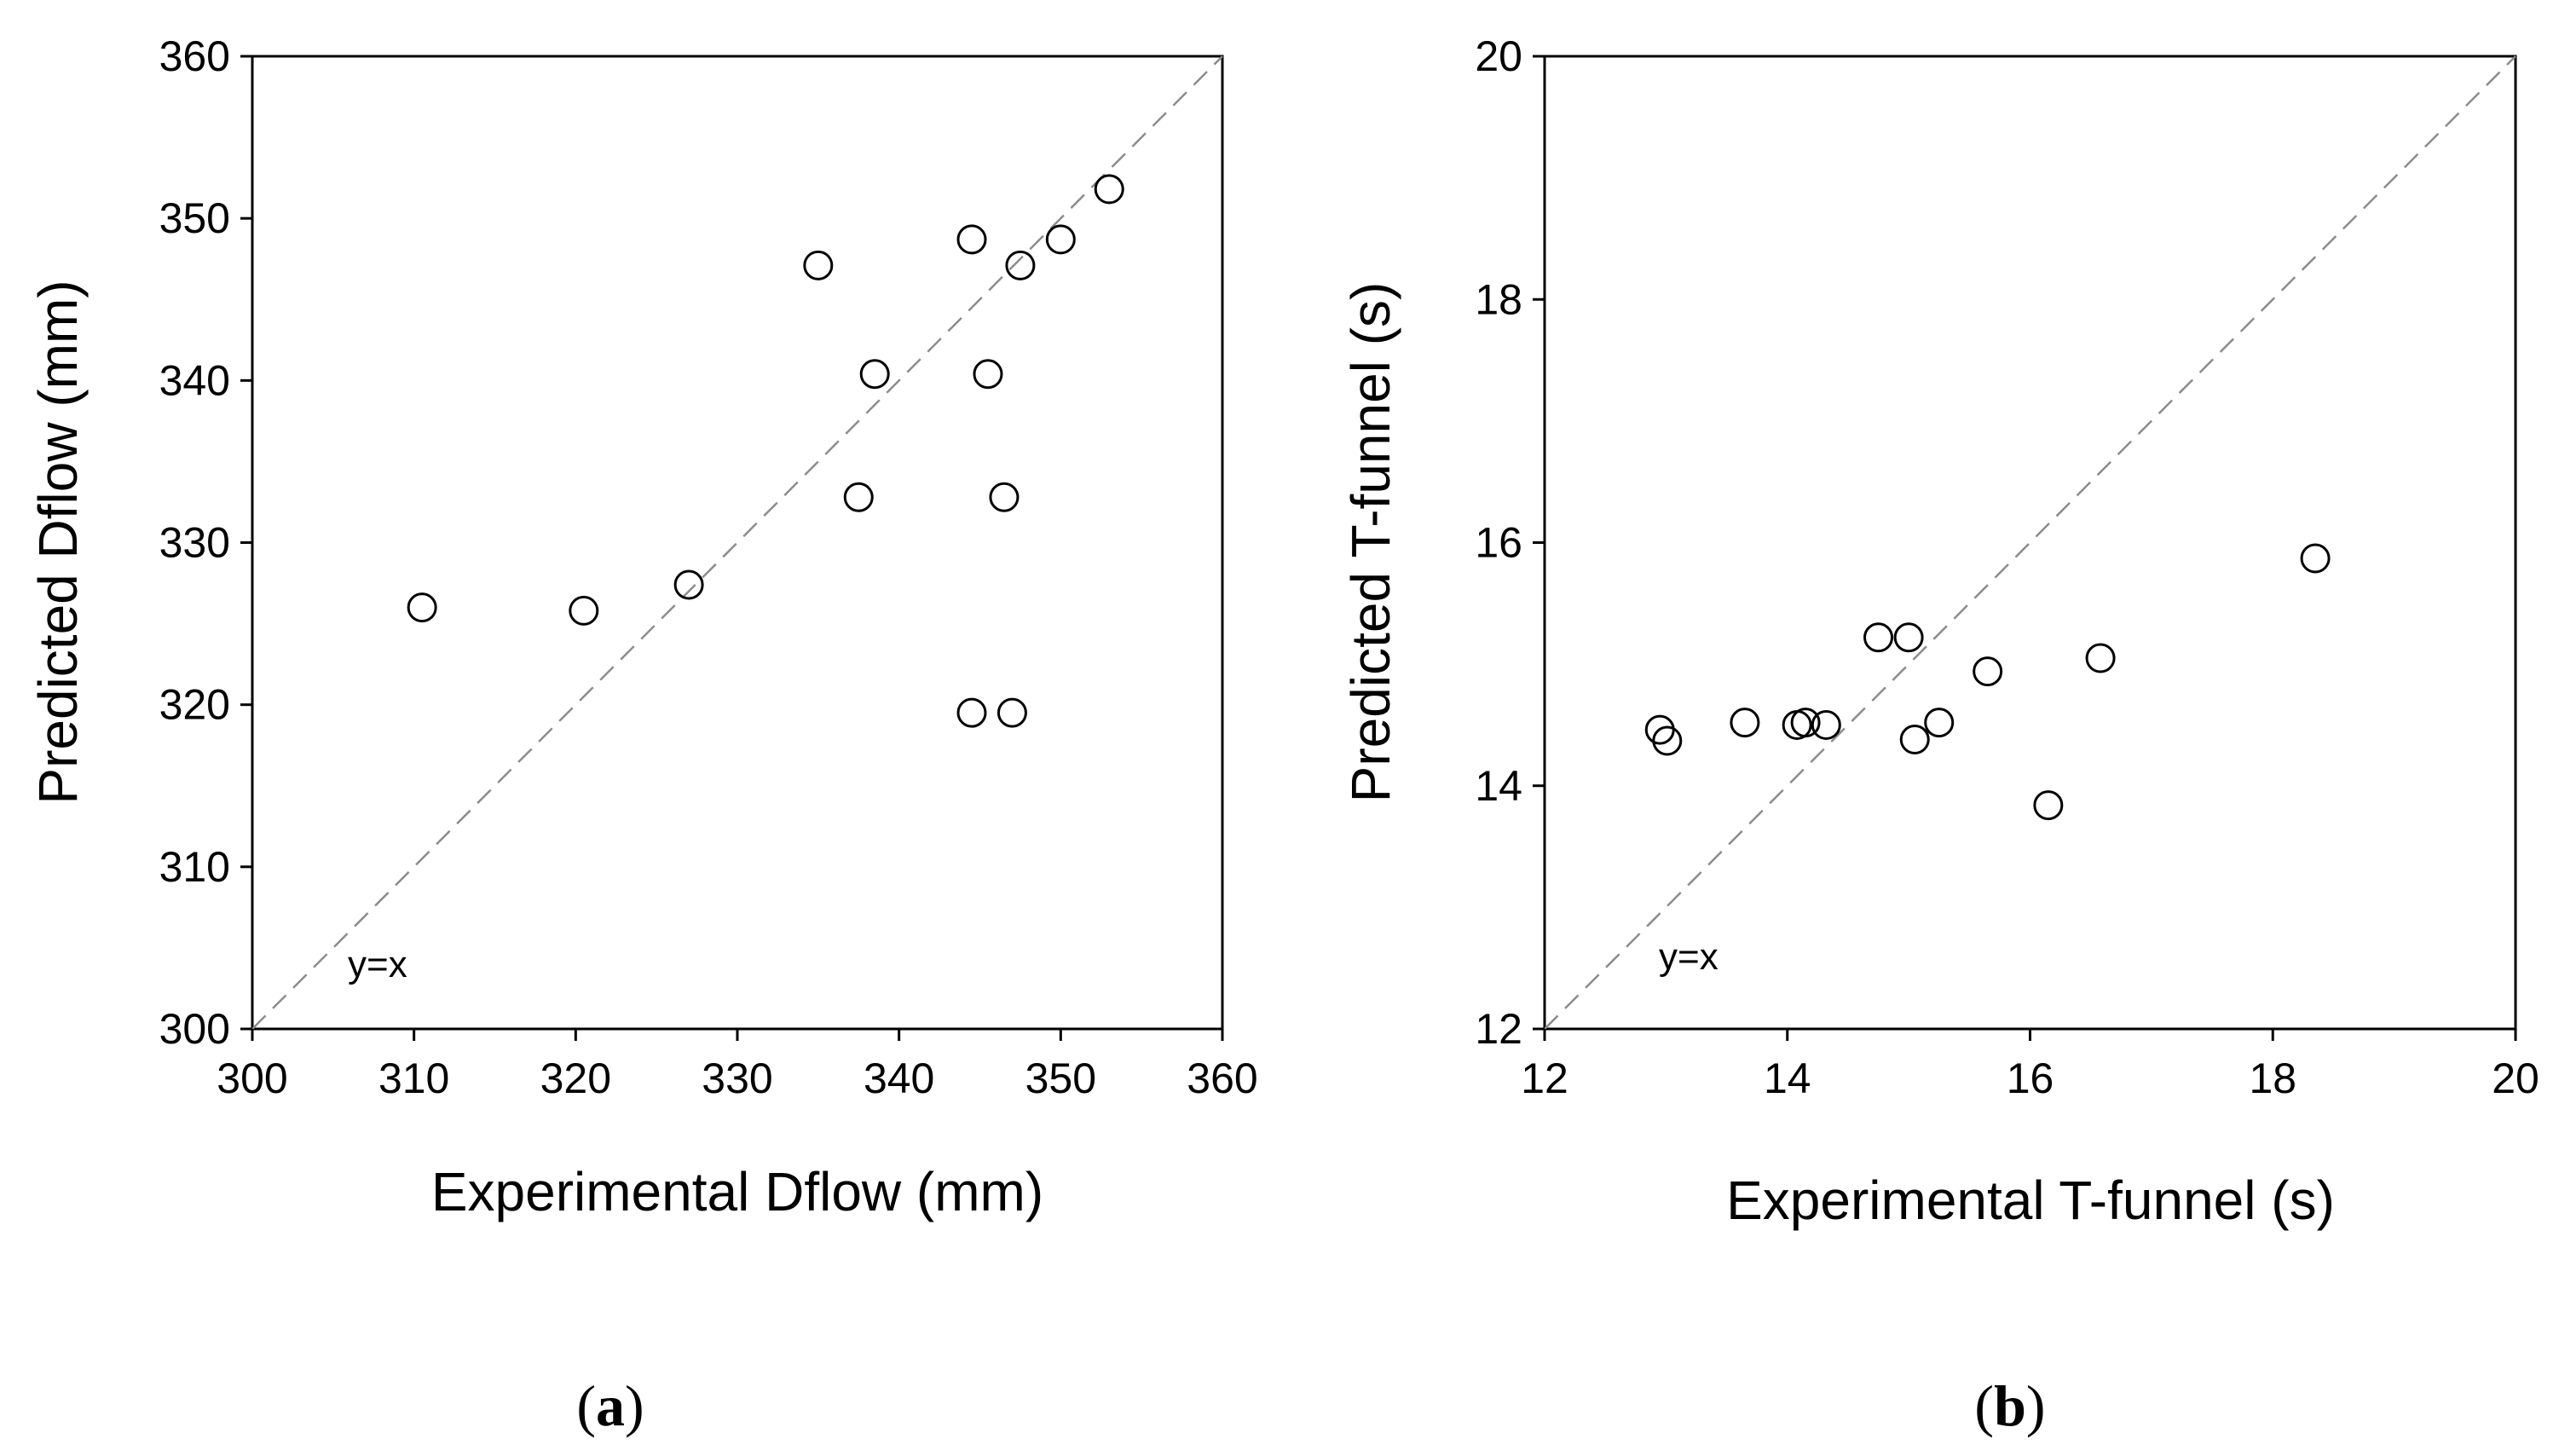 The image size is (2559, 1456). I want to click on y-tick-label-a-3: 330, so click(194, 543).